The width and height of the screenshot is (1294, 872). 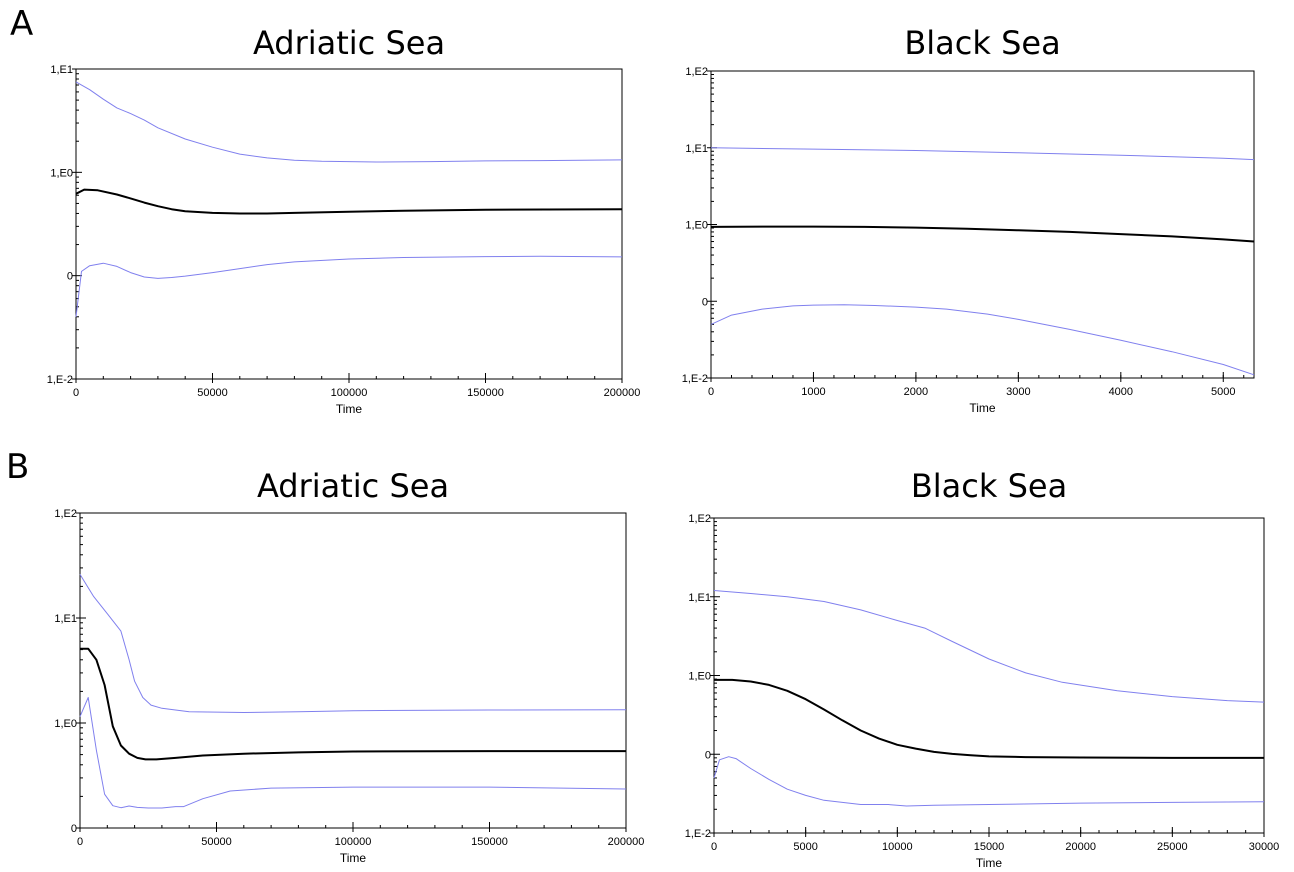 I want to click on plot-frame, so click(x=982, y=224).